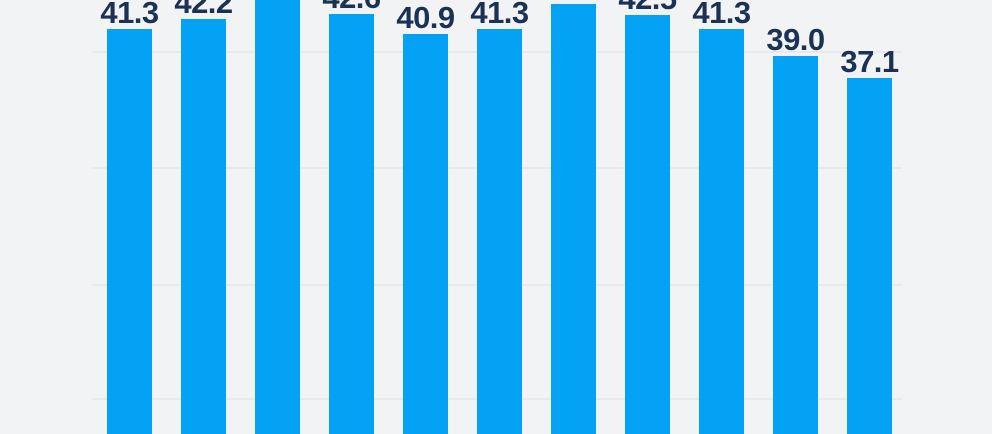 The image size is (992, 434). Describe the element at coordinates (869, 61) in the screenshot. I see `bar-value-label-11: 37.1` at that location.